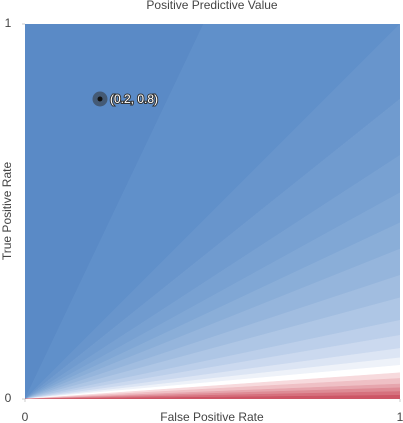  I want to click on y-axis-label: True Positive Rate, so click(7, 211).